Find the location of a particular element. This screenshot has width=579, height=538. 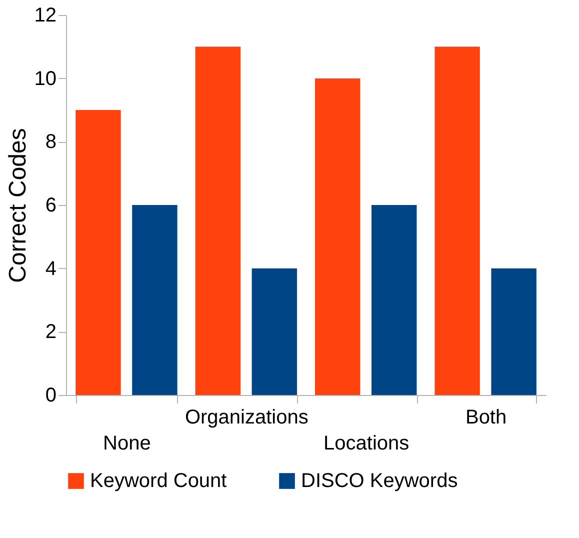

y-tick-label: 10 is located at coordinates (45, 79).